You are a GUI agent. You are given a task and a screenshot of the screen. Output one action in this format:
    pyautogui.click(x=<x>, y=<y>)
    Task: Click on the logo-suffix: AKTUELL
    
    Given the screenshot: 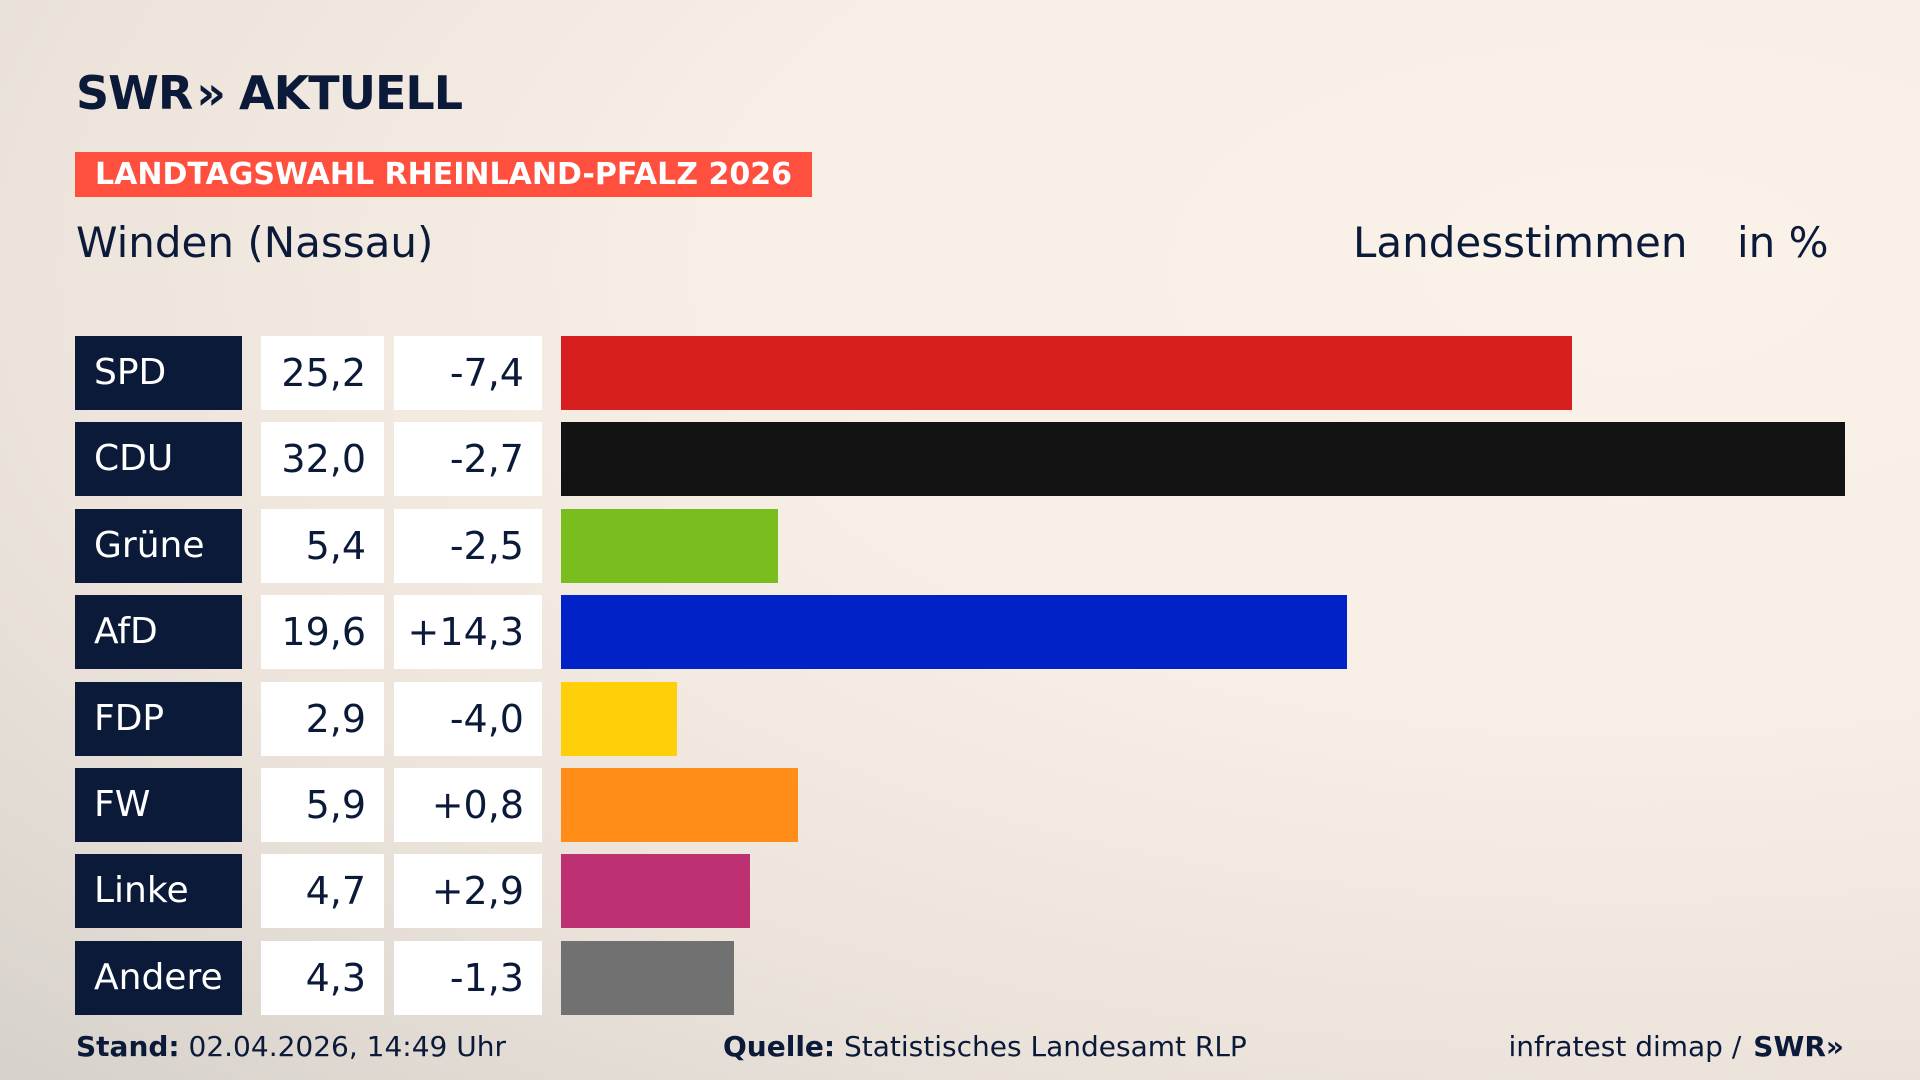 What is the action you would take?
    pyautogui.click(x=351, y=93)
    